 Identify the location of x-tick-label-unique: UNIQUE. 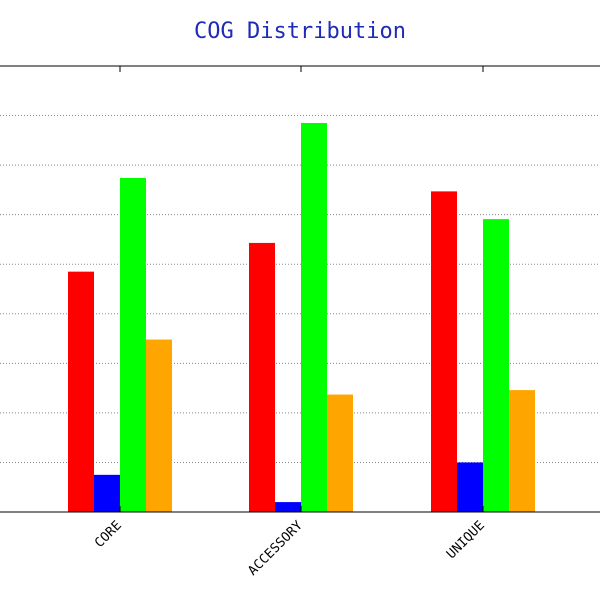
(466, 540).